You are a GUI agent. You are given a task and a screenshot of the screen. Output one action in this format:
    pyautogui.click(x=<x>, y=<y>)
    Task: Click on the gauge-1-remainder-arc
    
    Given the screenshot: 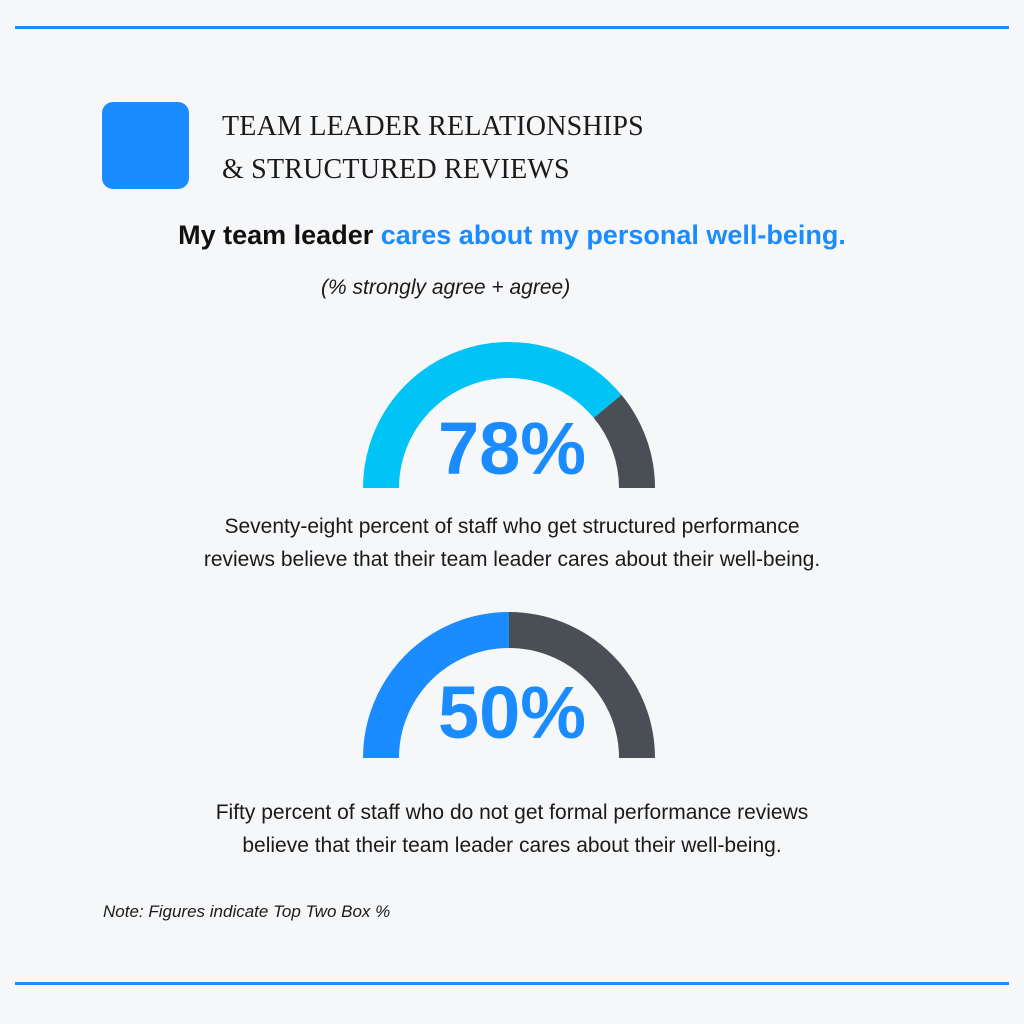 What is the action you would take?
    pyautogui.click(x=624, y=441)
    